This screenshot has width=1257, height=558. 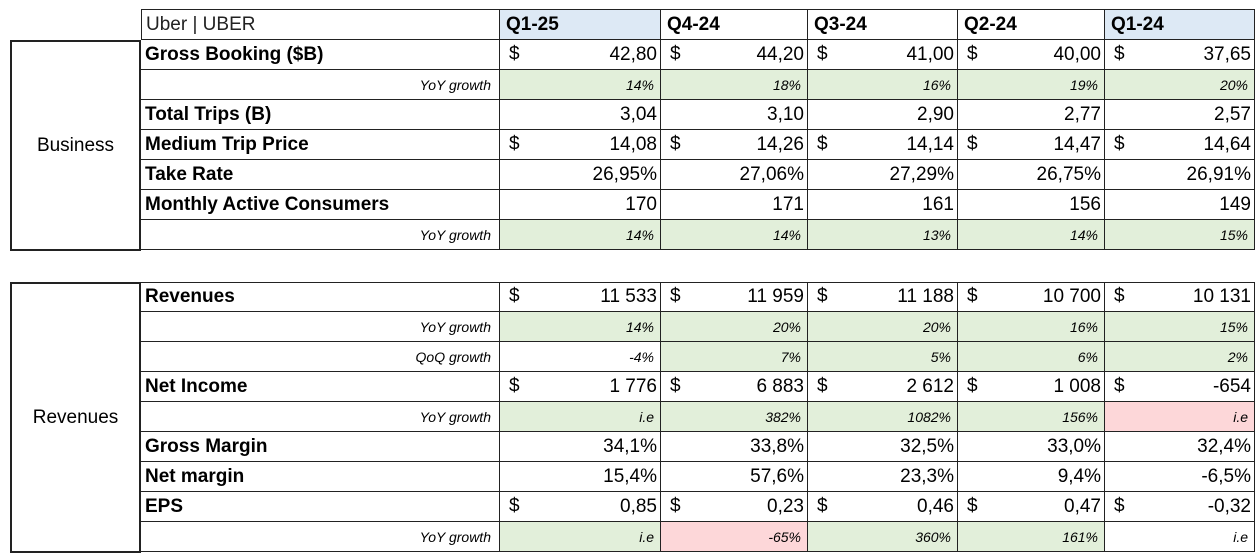 What do you see at coordinates (883, 145) in the screenshot?
I see `value-cell: $14,14` at bounding box center [883, 145].